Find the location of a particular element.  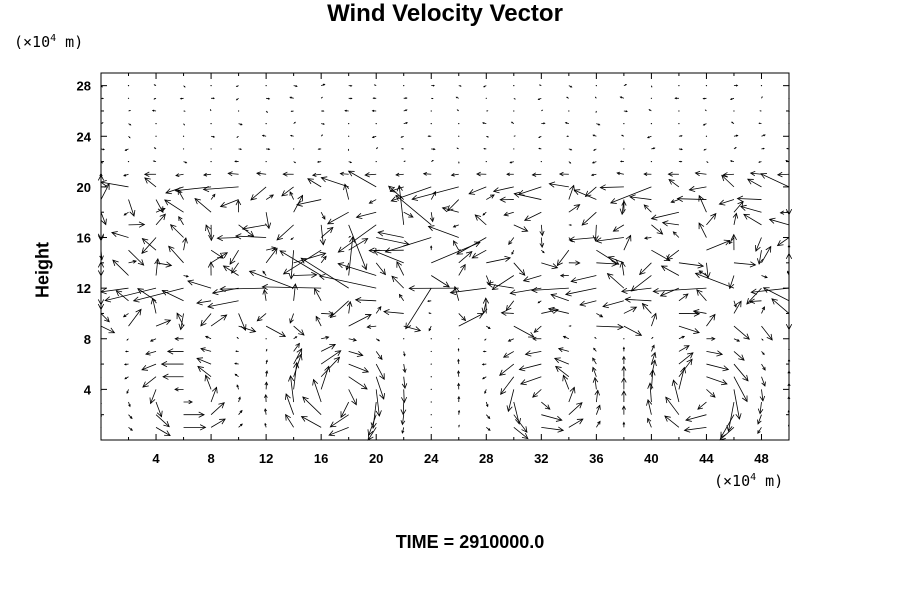

x-tick-label: 36 is located at coordinates (596, 458).